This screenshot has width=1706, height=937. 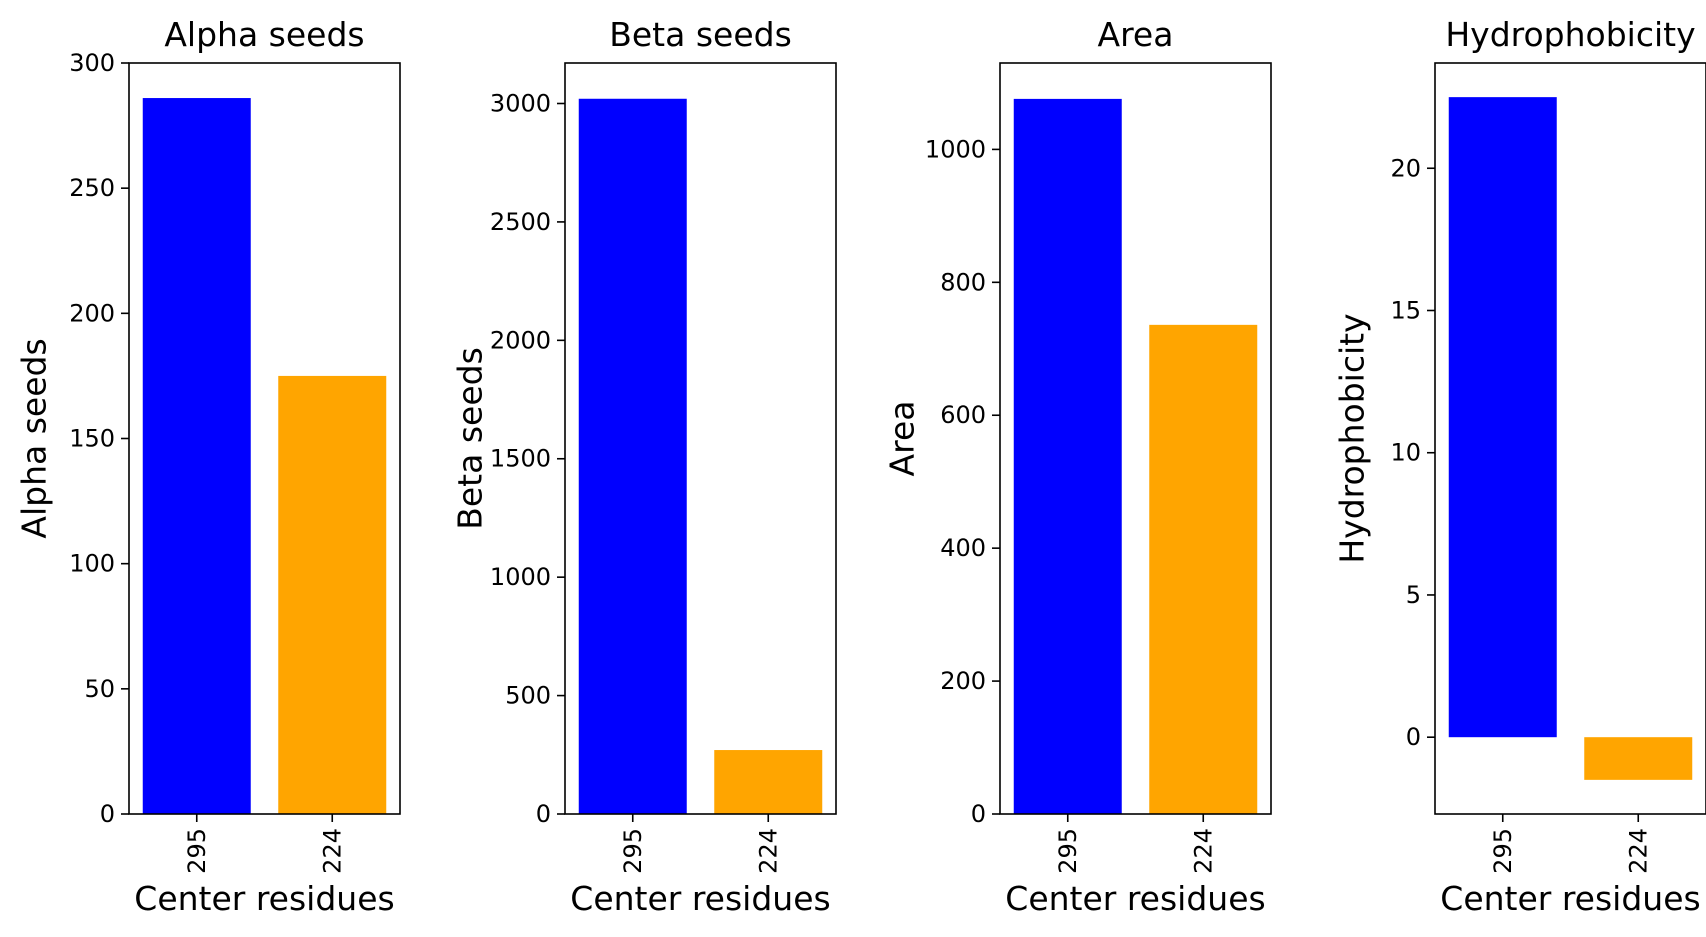 What do you see at coordinates (264, 34) in the screenshot?
I see `chart-title: Alpha seeds` at bounding box center [264, 34].